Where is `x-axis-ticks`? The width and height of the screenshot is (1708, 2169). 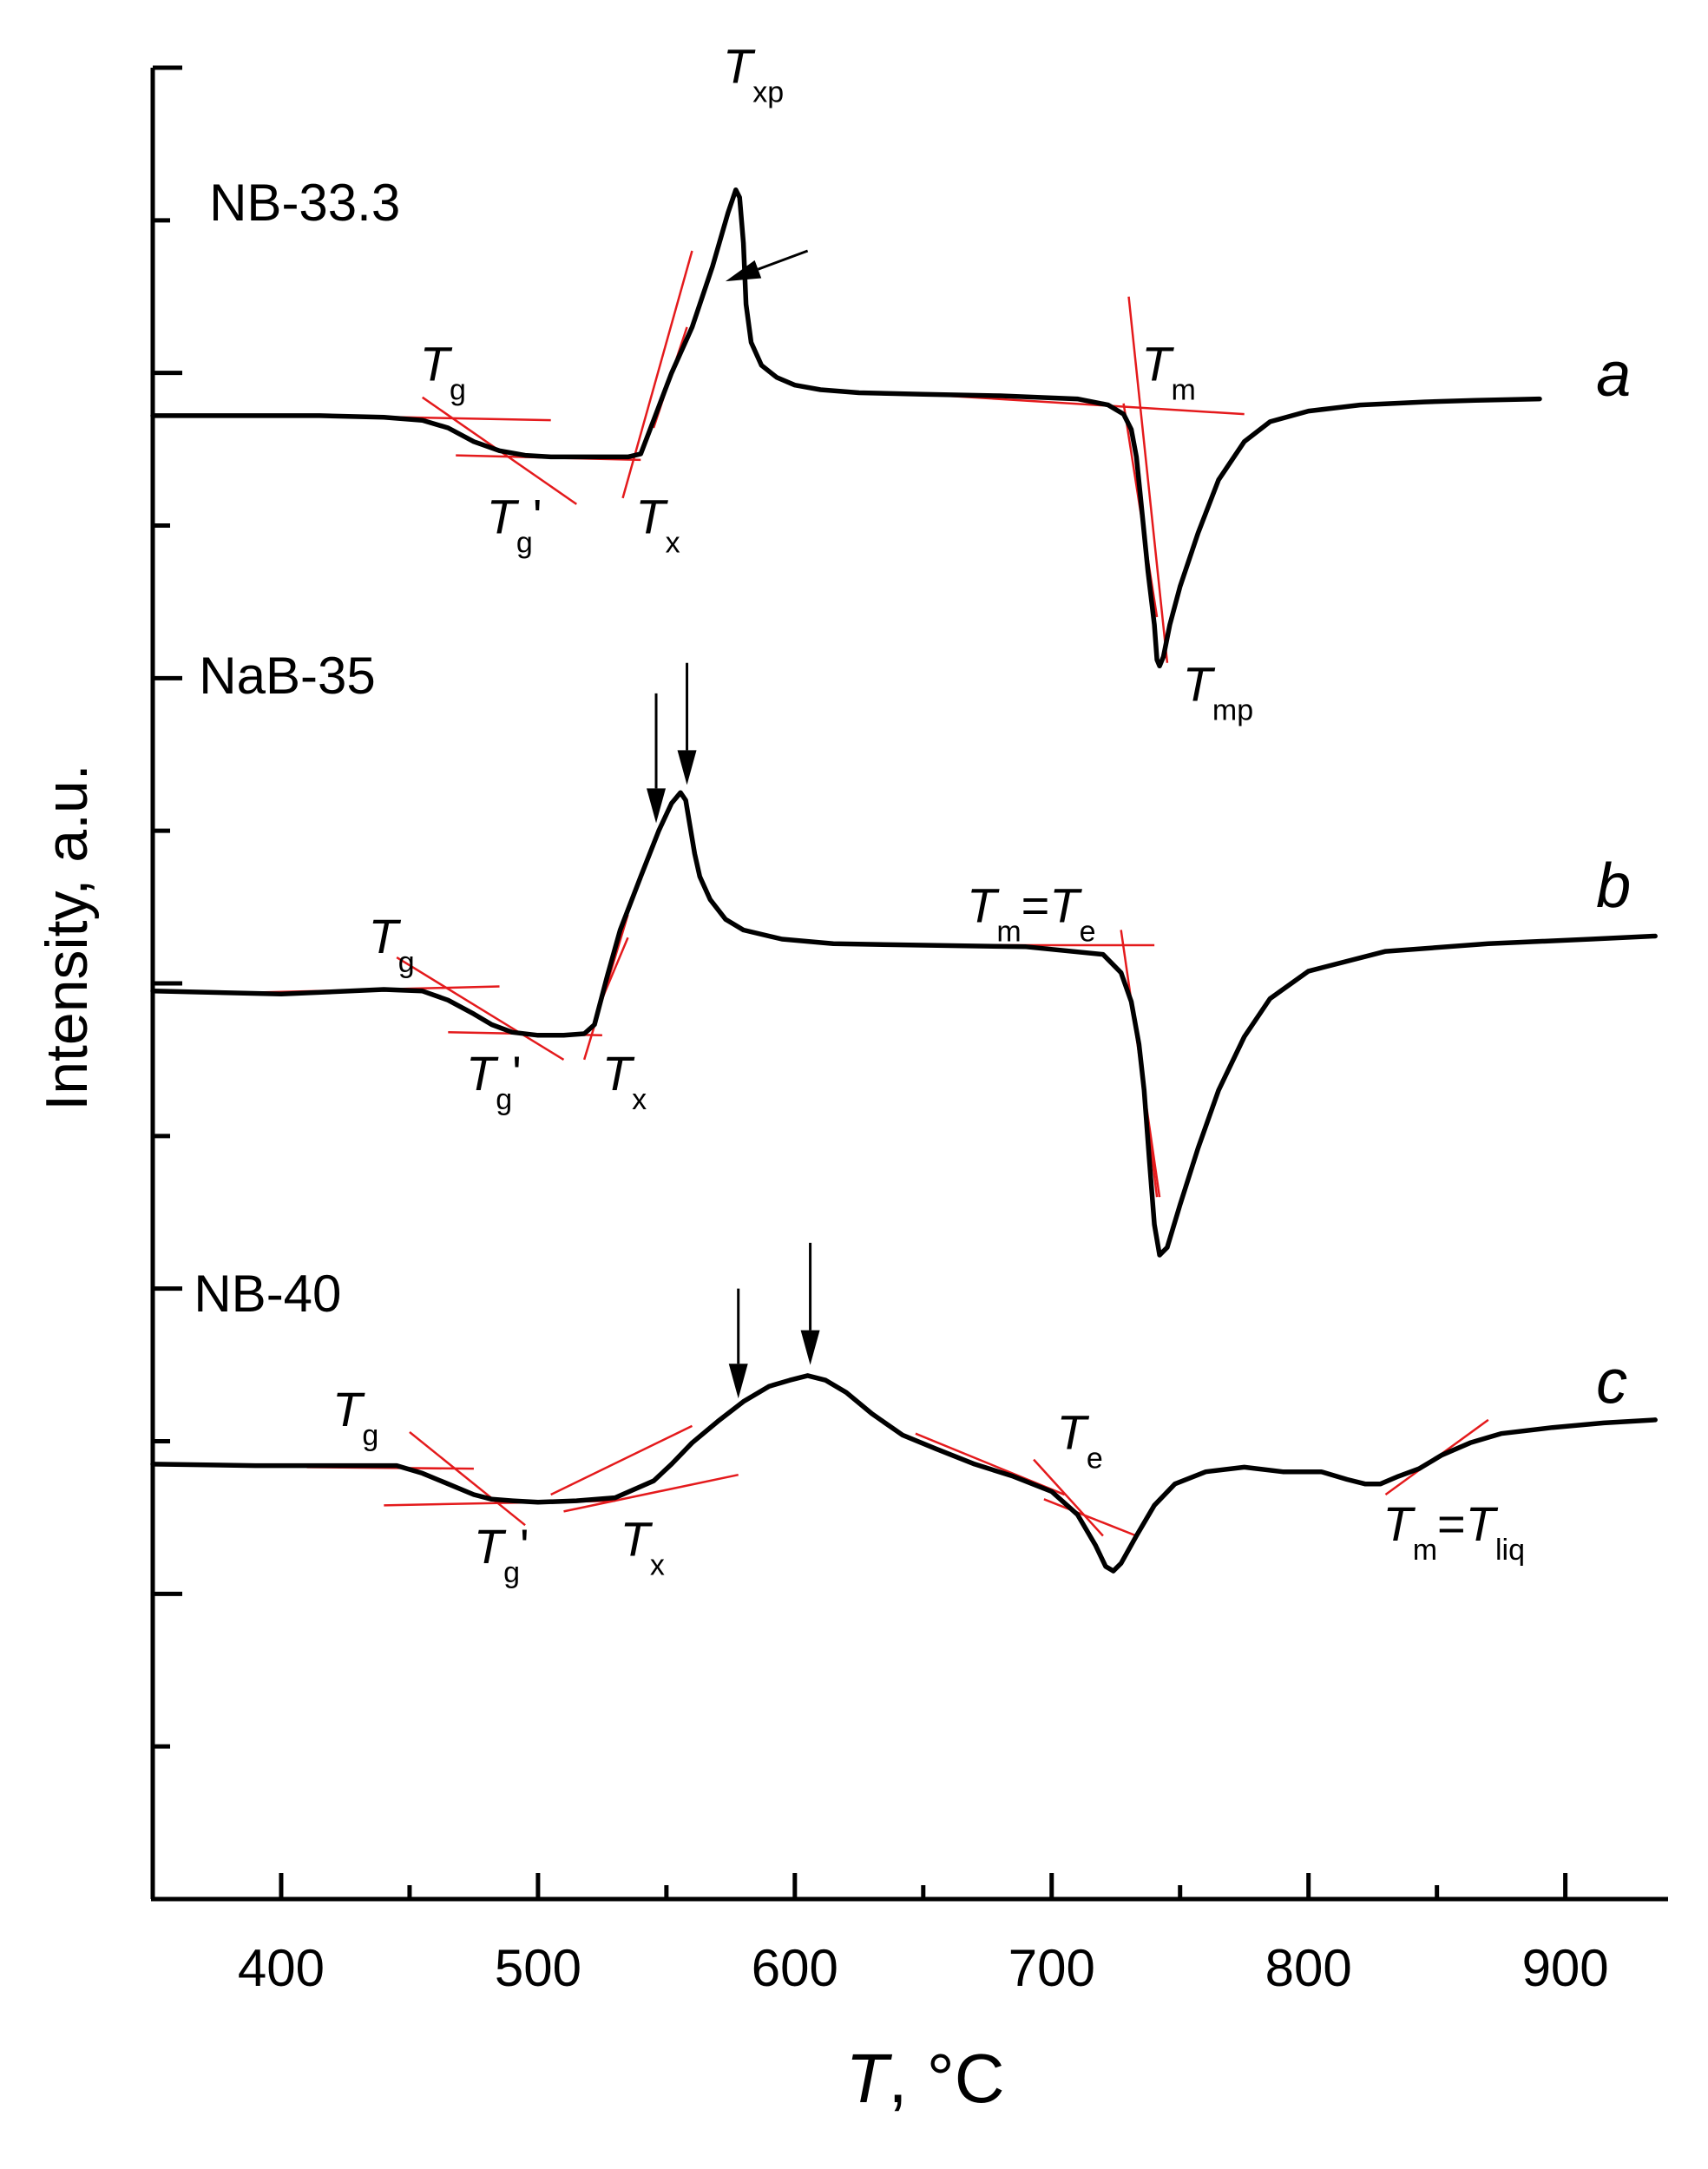 x-axis-ticks is located at coordinates (859, 1886).